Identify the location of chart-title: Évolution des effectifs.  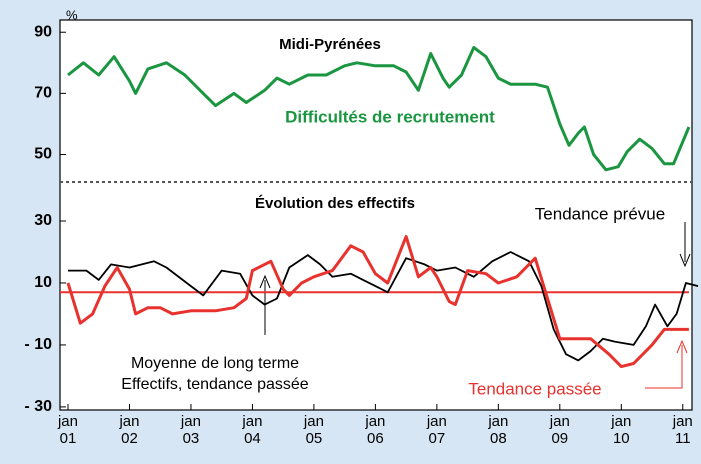
(335, 203).